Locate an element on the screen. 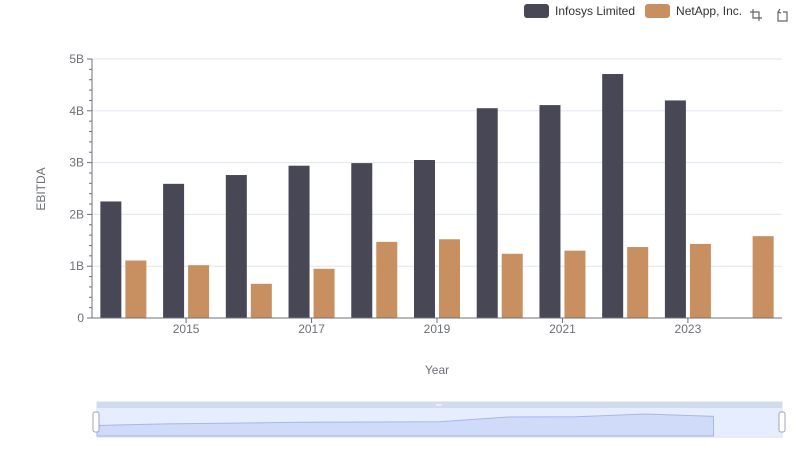  bar-netapp-2024 is located at coordinates (763, 277).